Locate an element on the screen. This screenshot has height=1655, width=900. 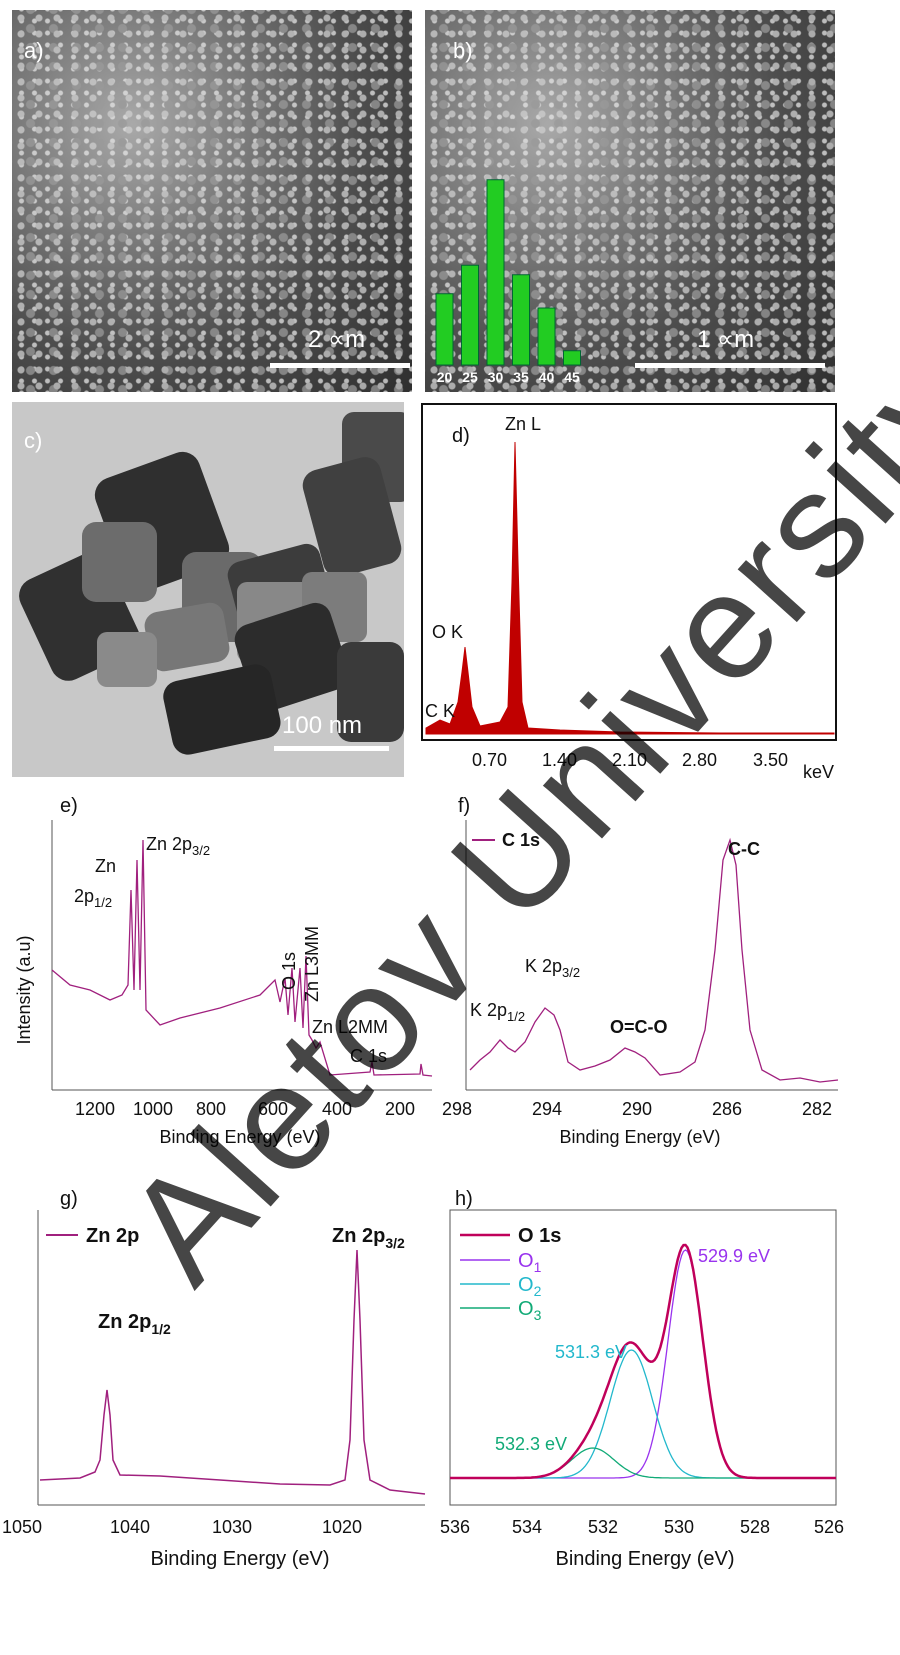
xlabel-g: Binding Energy (eV) is located at coordinates (240, 1559).